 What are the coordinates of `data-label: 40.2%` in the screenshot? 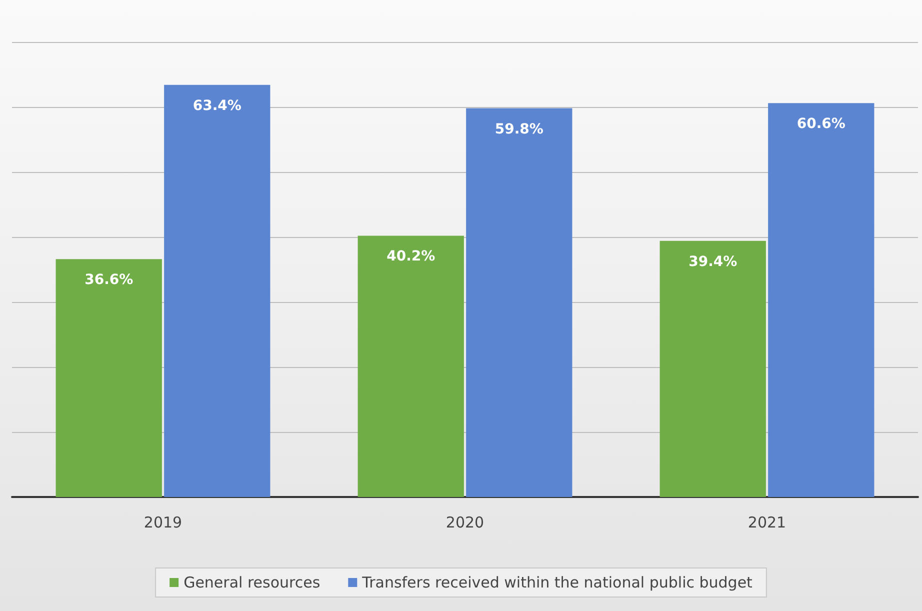 It's located at (411, 256).